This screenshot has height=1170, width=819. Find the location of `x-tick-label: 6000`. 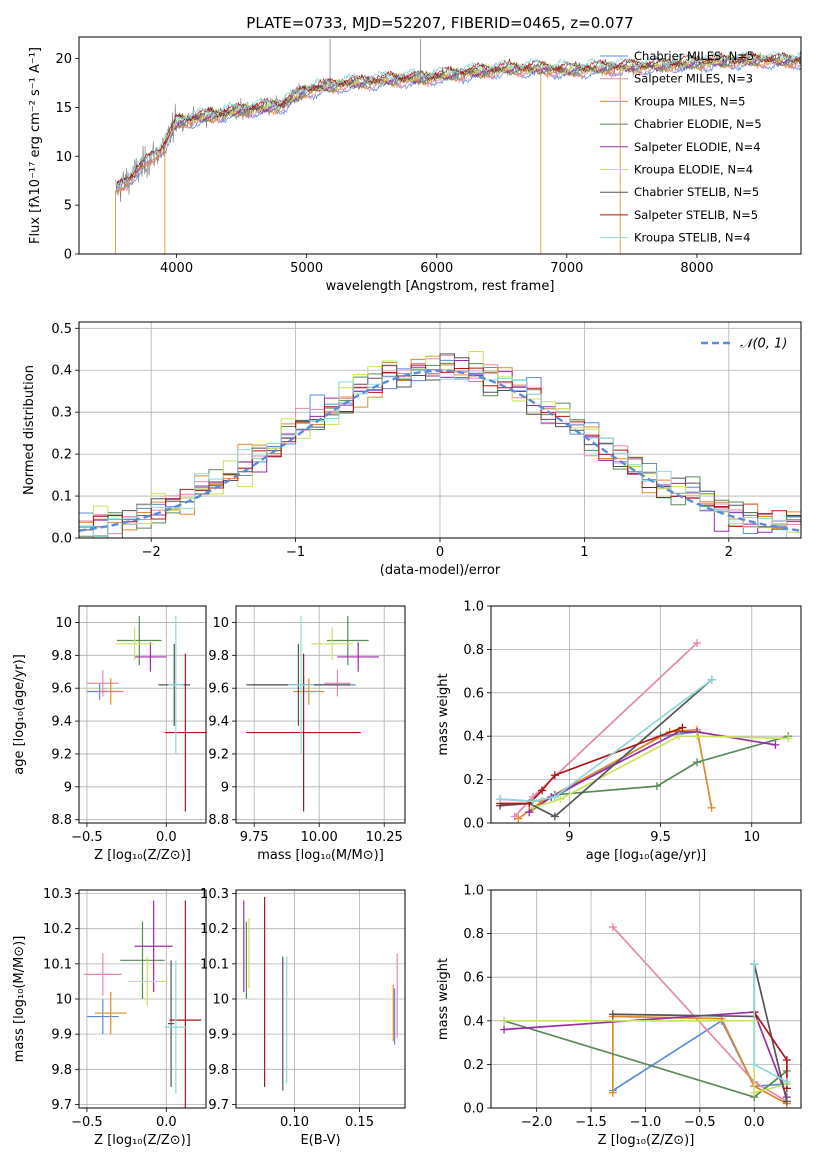

x-tick-label: 6000 is located at coordinates (436, 268).